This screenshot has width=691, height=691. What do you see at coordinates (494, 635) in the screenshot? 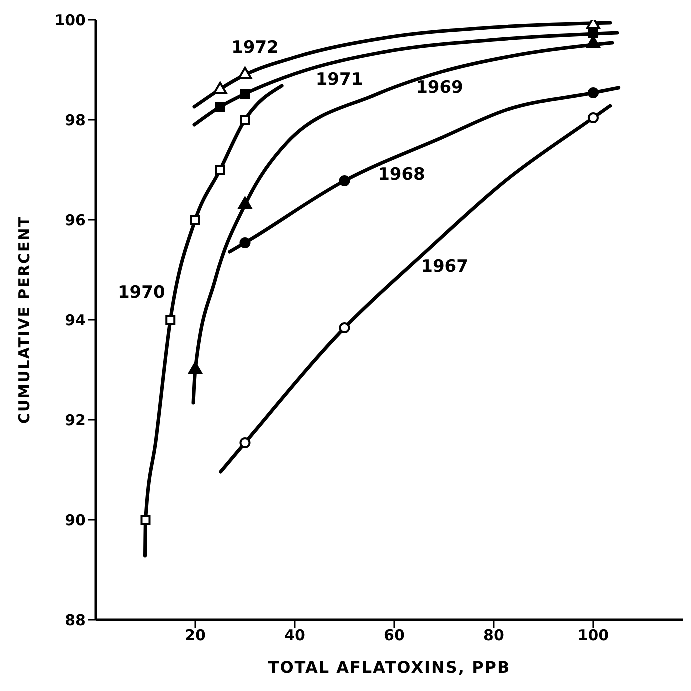
I see `x-tick-label: 80` at bounding box center [494, 635].